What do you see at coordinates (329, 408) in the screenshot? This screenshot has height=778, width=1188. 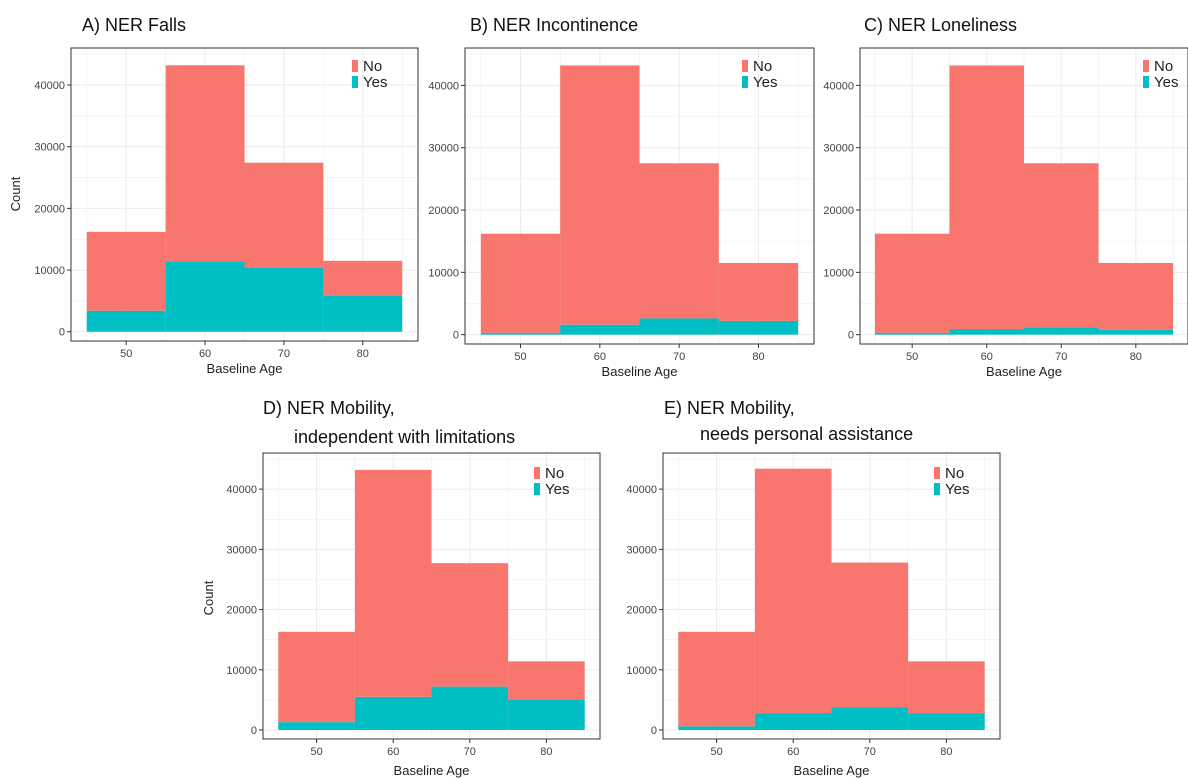 I see `chart-title: D) NER Mobility,` at bounding box center [329, 408].